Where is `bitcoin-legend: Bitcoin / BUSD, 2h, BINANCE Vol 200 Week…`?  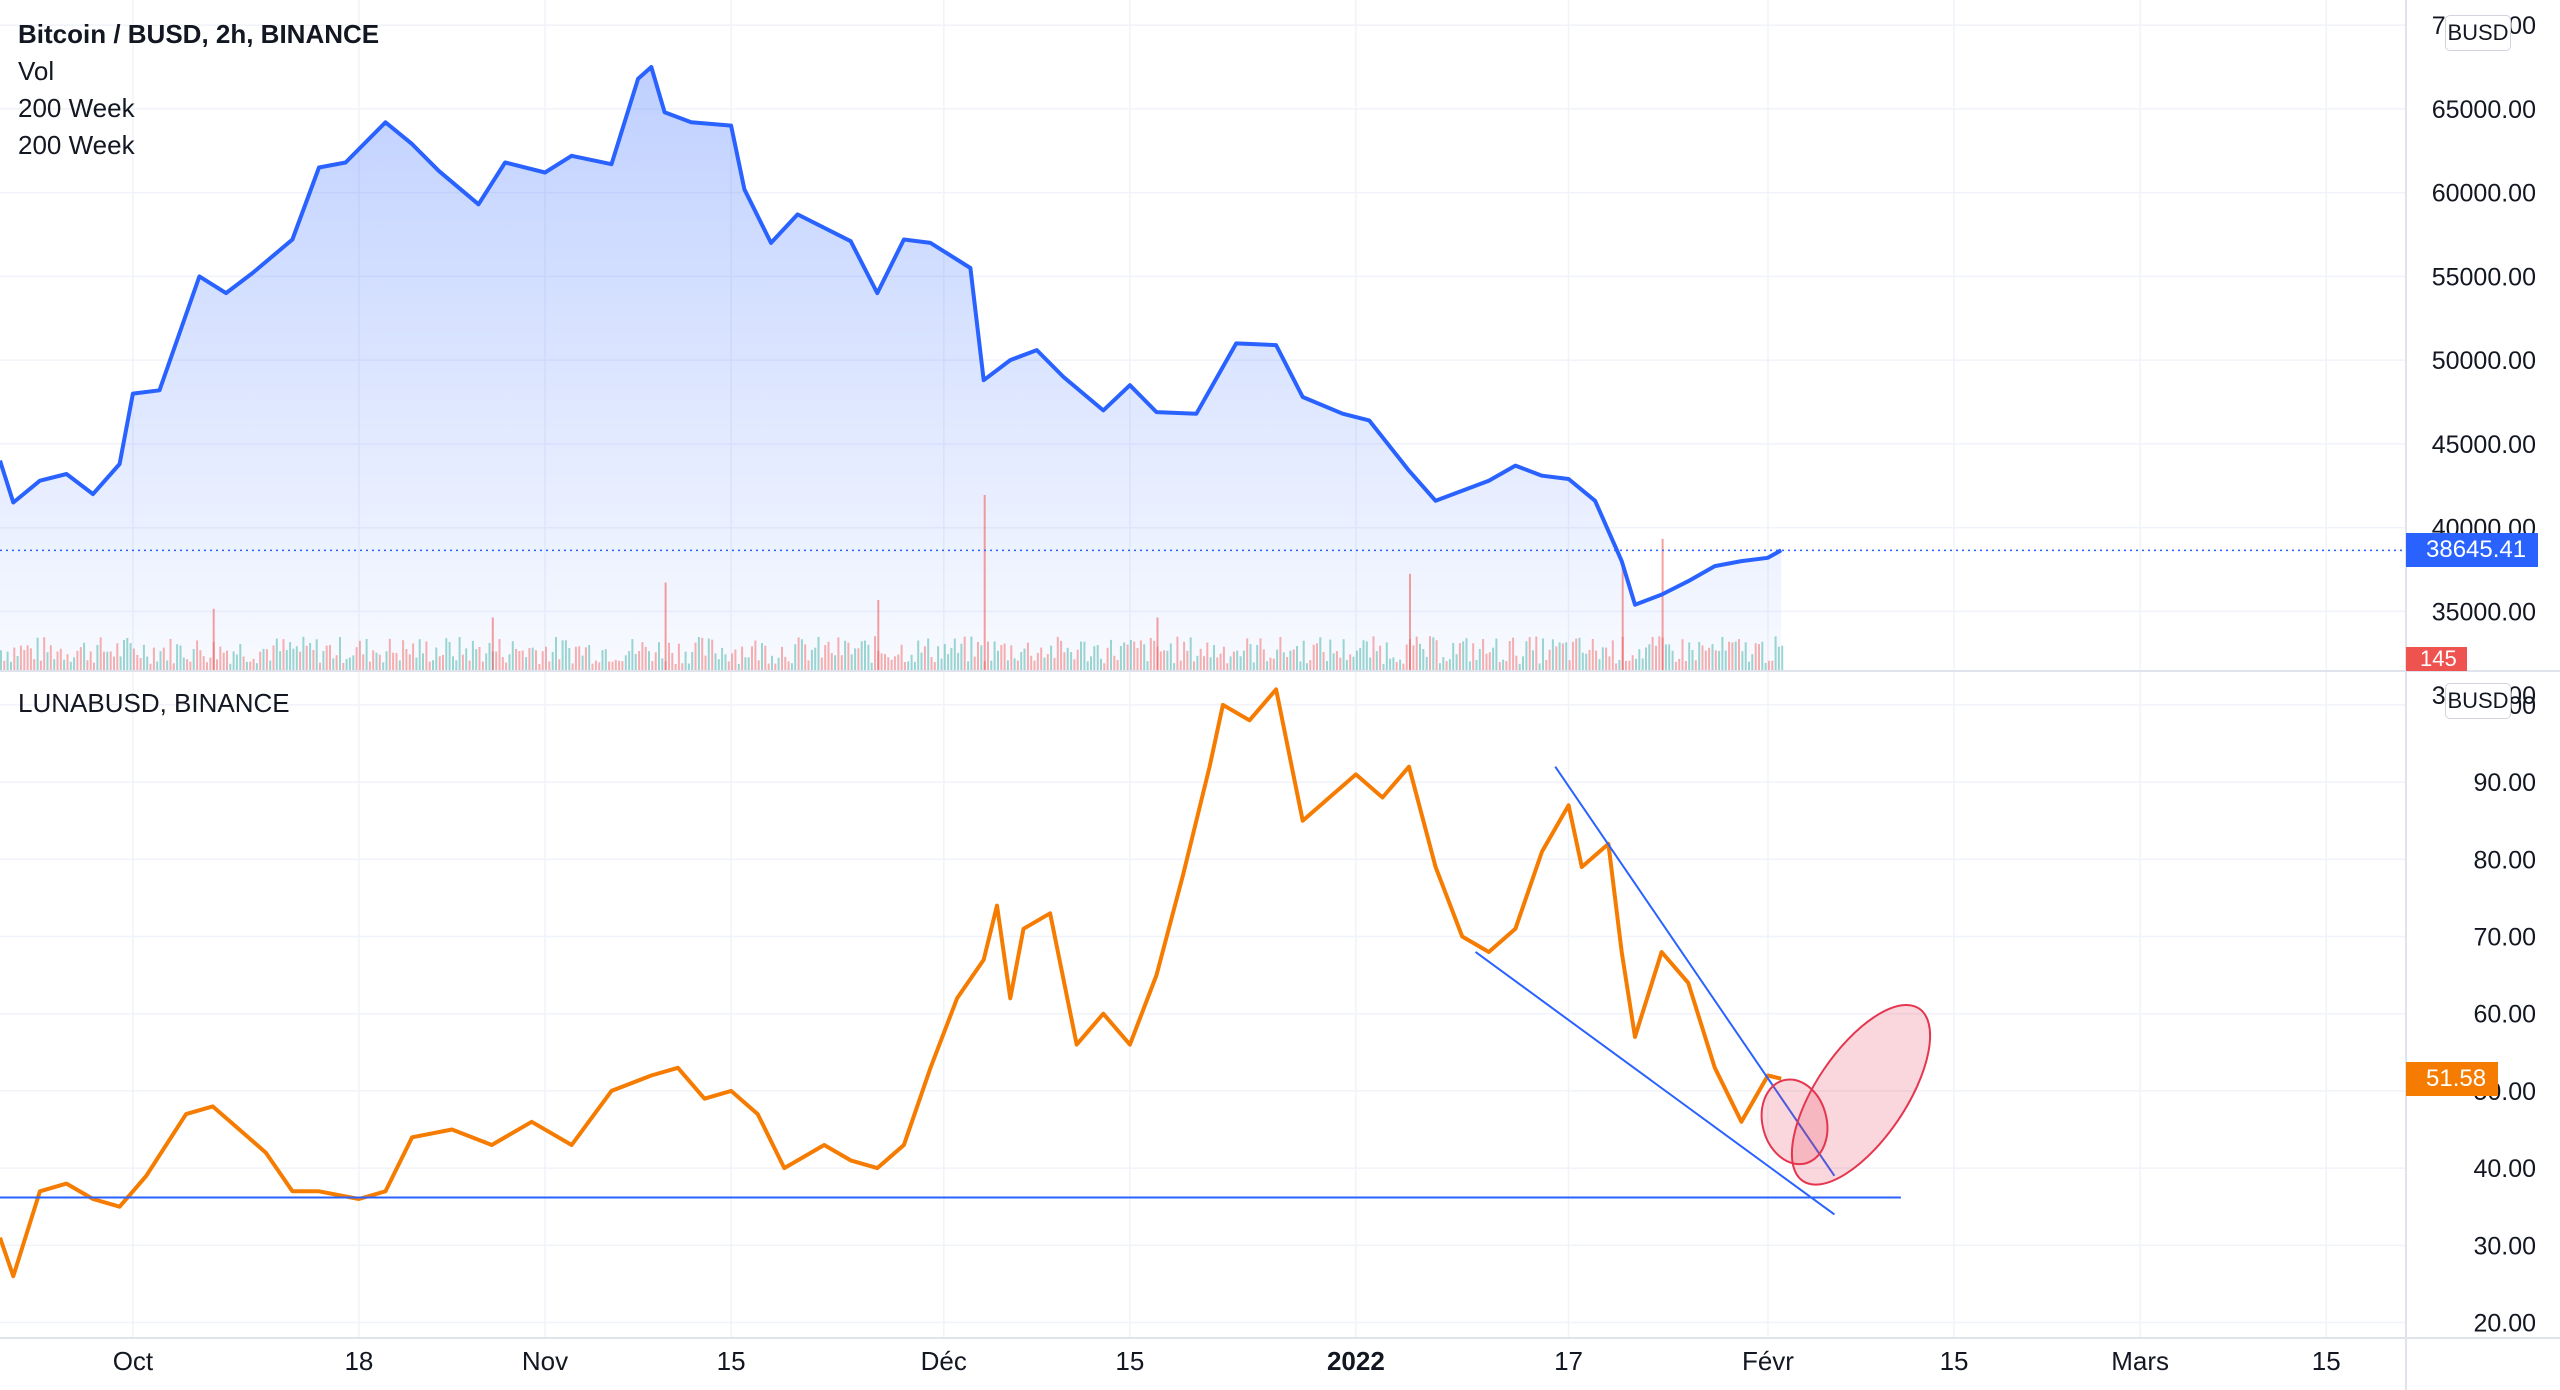 bitcoin-legend: Bitcoin / BUSD, 2h, BINANCE Vol 200 Week… is located at coordinates (198, 90).